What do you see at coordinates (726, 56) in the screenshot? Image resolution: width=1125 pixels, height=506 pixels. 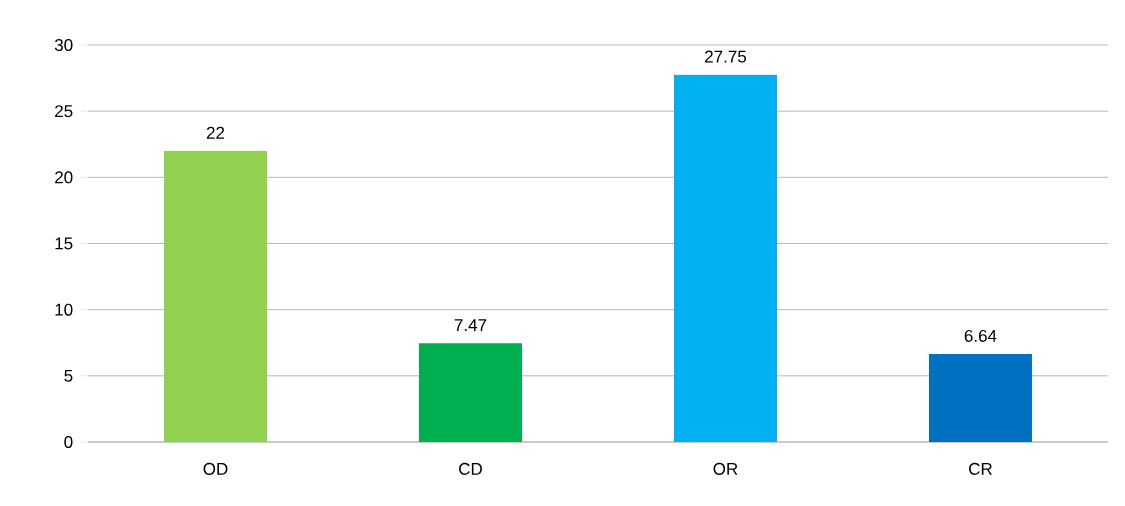 I see `data-label: 27.75` at bounding box center [726, 56].